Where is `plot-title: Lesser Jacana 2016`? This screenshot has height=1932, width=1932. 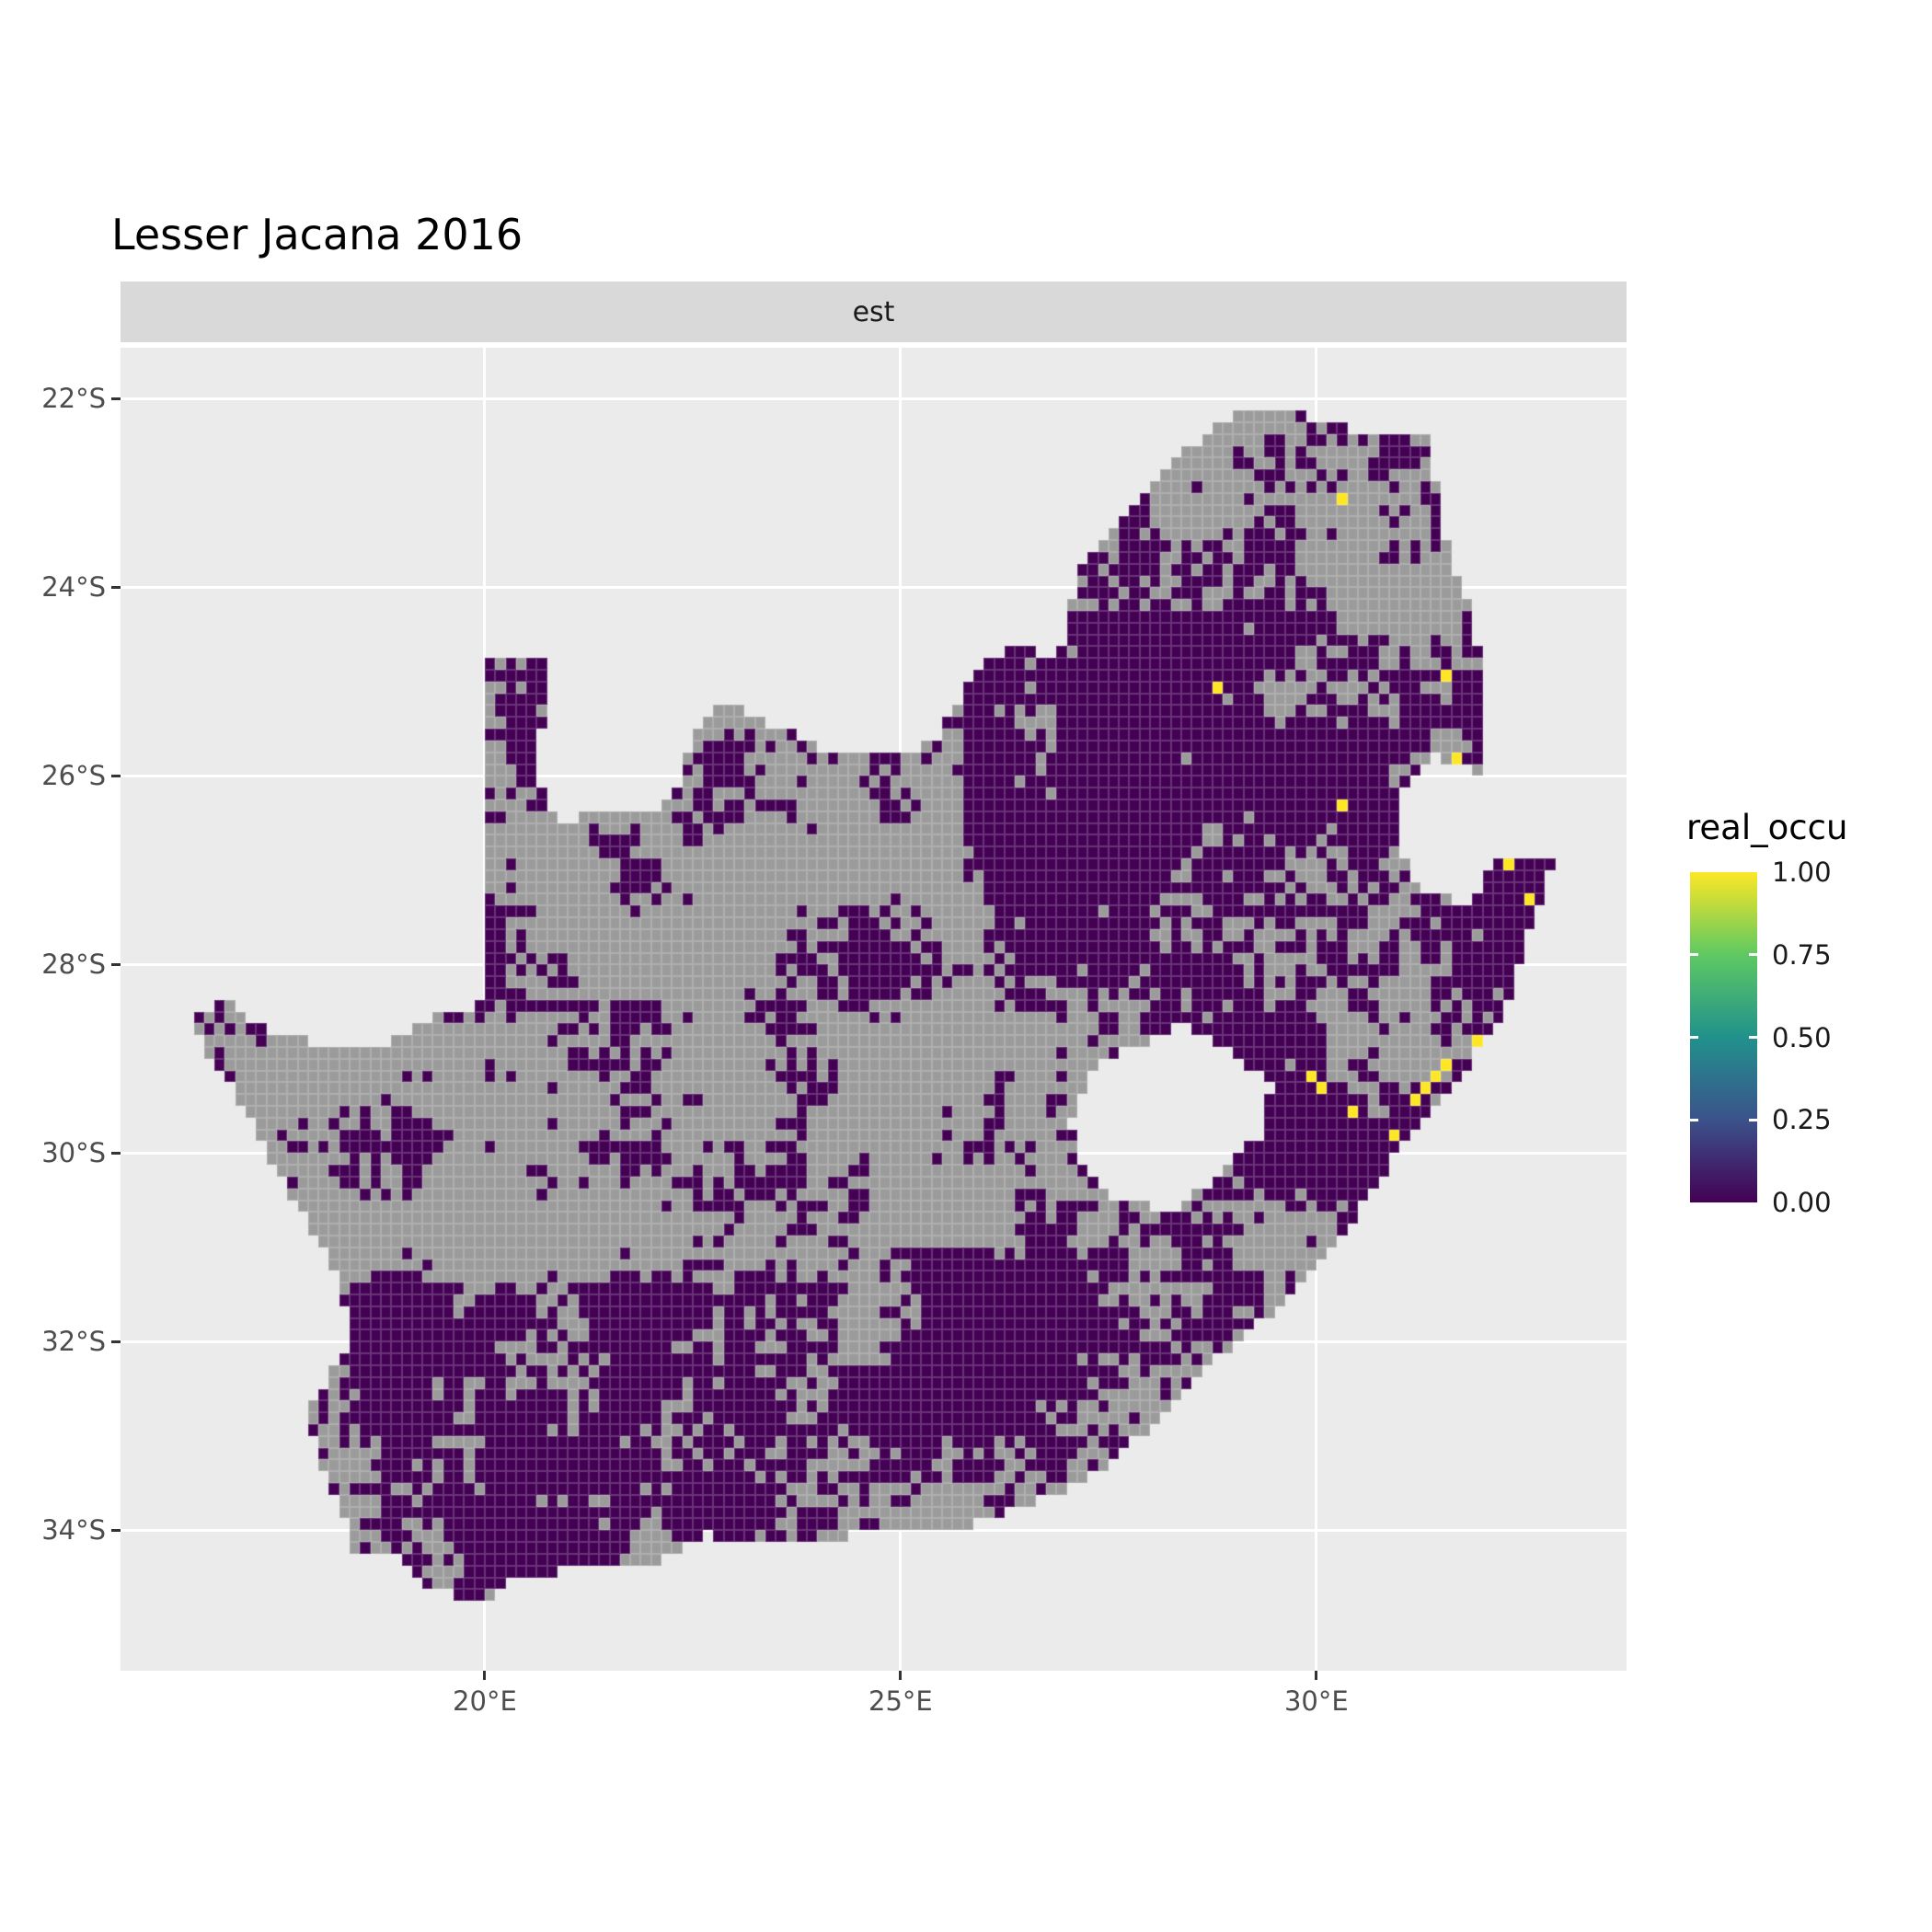
plot-title: Lesser Jacana 2016 is located at coordinates (317, 234).